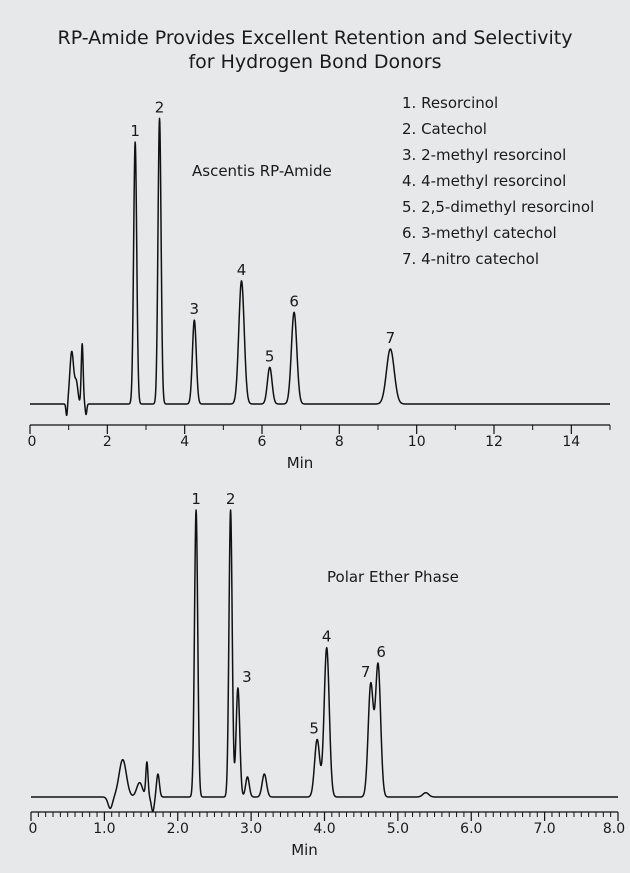 Image resolution: width=630 pixels, height=873 pixels. I want to click on x-tick-label: 8, so click(339, 442).